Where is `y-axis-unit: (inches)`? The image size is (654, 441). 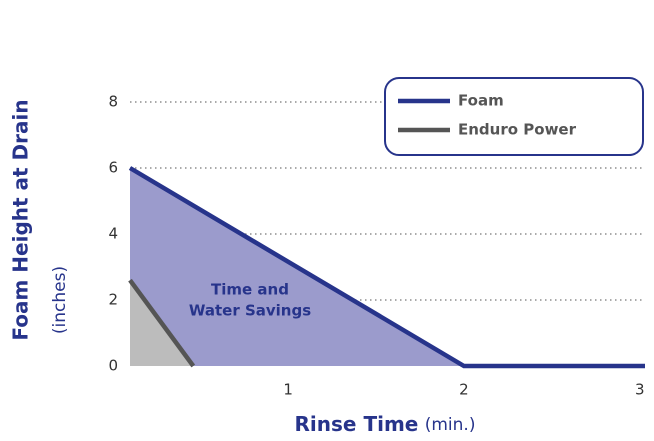
y-axis-unit: (inches) is located at coordinates (60, 300).